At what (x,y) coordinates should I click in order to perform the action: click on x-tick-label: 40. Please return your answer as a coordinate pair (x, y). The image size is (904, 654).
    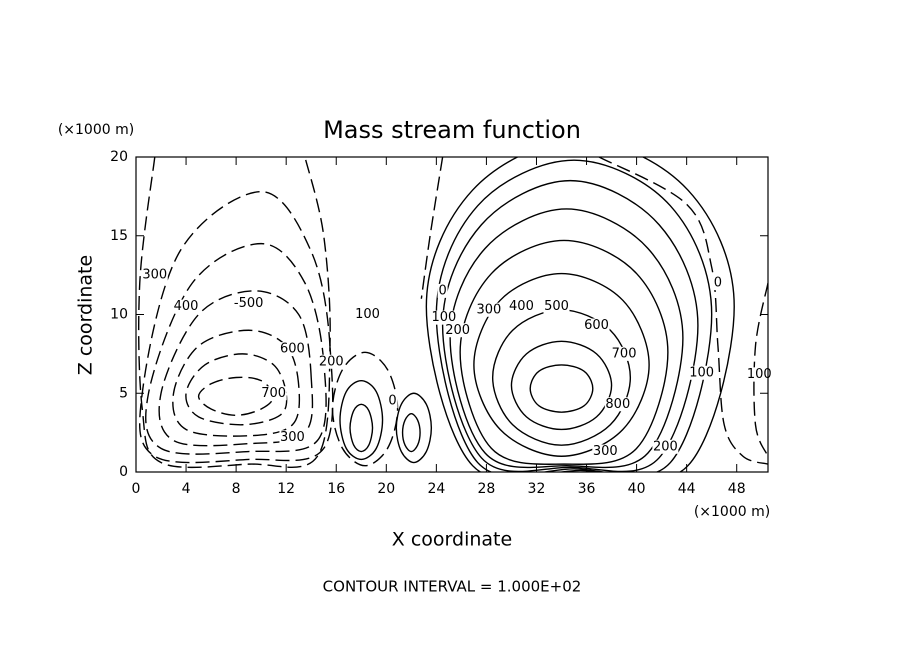
    Looking at the image, I should click on (637, 489).